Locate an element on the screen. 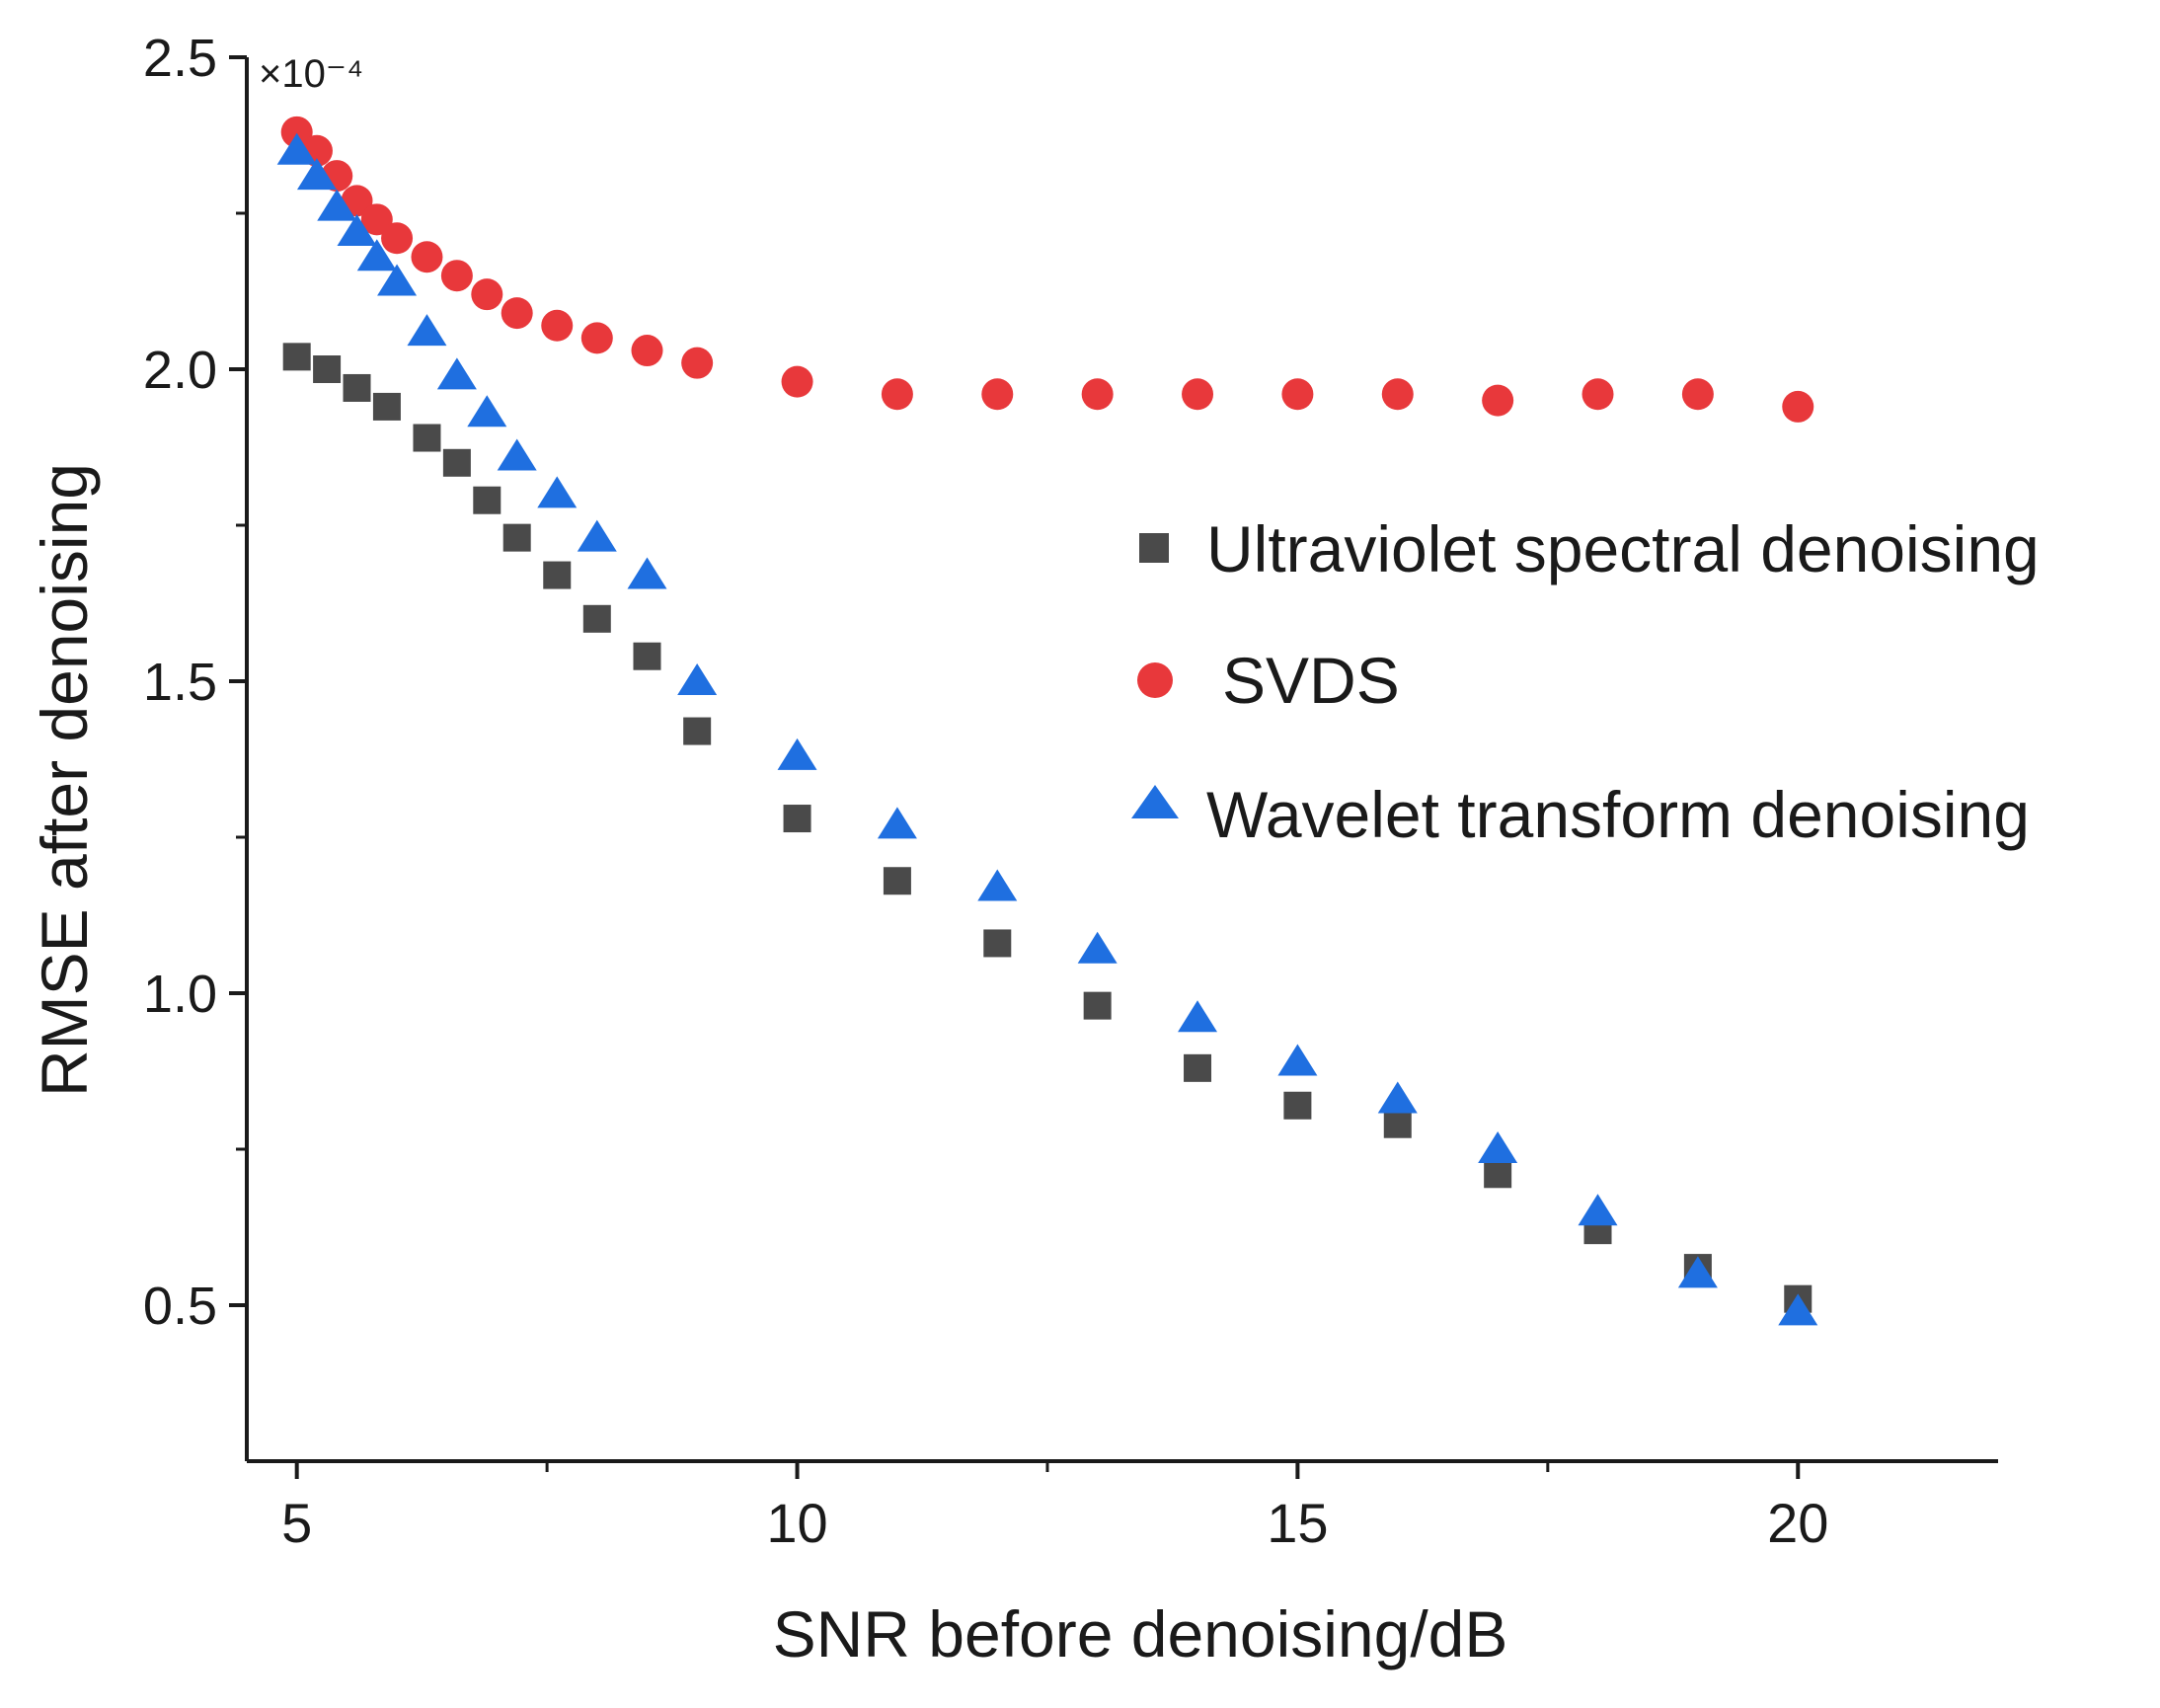 Image resolution: width=2160 pixels, height=1708 pixels. legend-item-ultraviolet: Ultraviolet spectral denoising is located at coordinates (1589, 548).